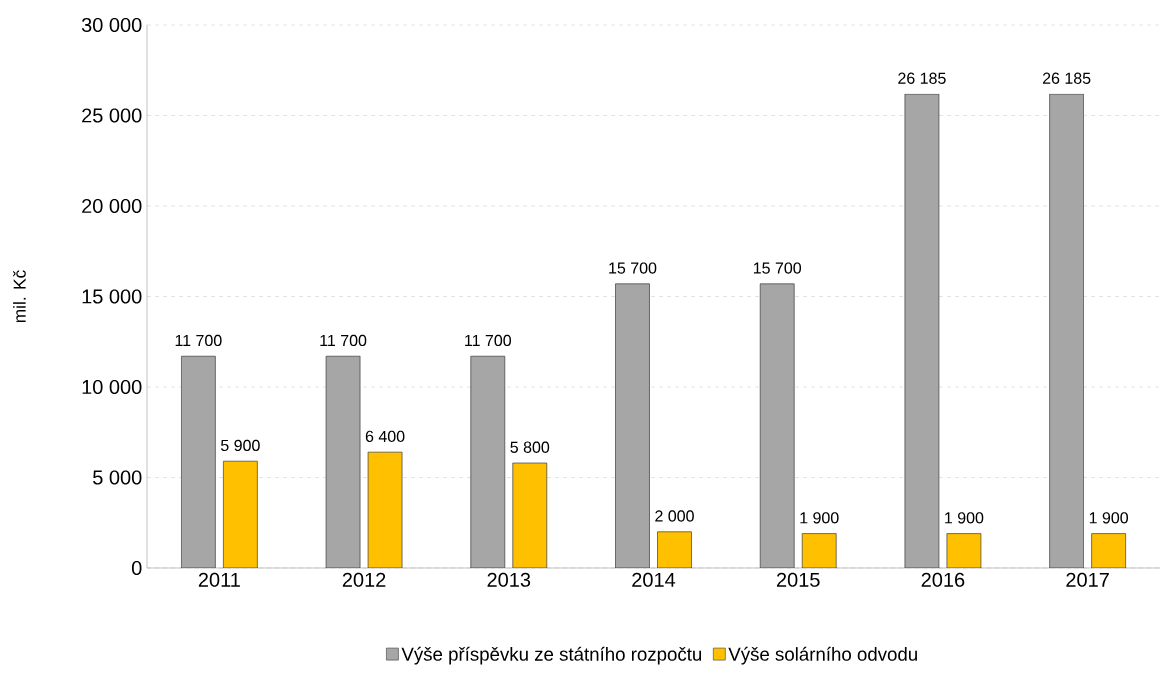 This screenshot has height=684, width=1168. I want to click on y-tick-label: 25 000, so click(112, 115).